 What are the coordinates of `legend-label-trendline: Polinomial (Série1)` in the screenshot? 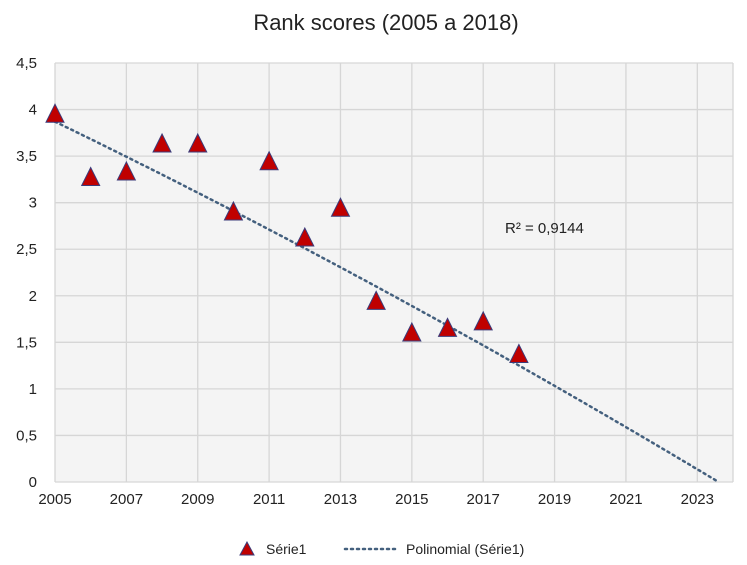 It's located at (465, 549).